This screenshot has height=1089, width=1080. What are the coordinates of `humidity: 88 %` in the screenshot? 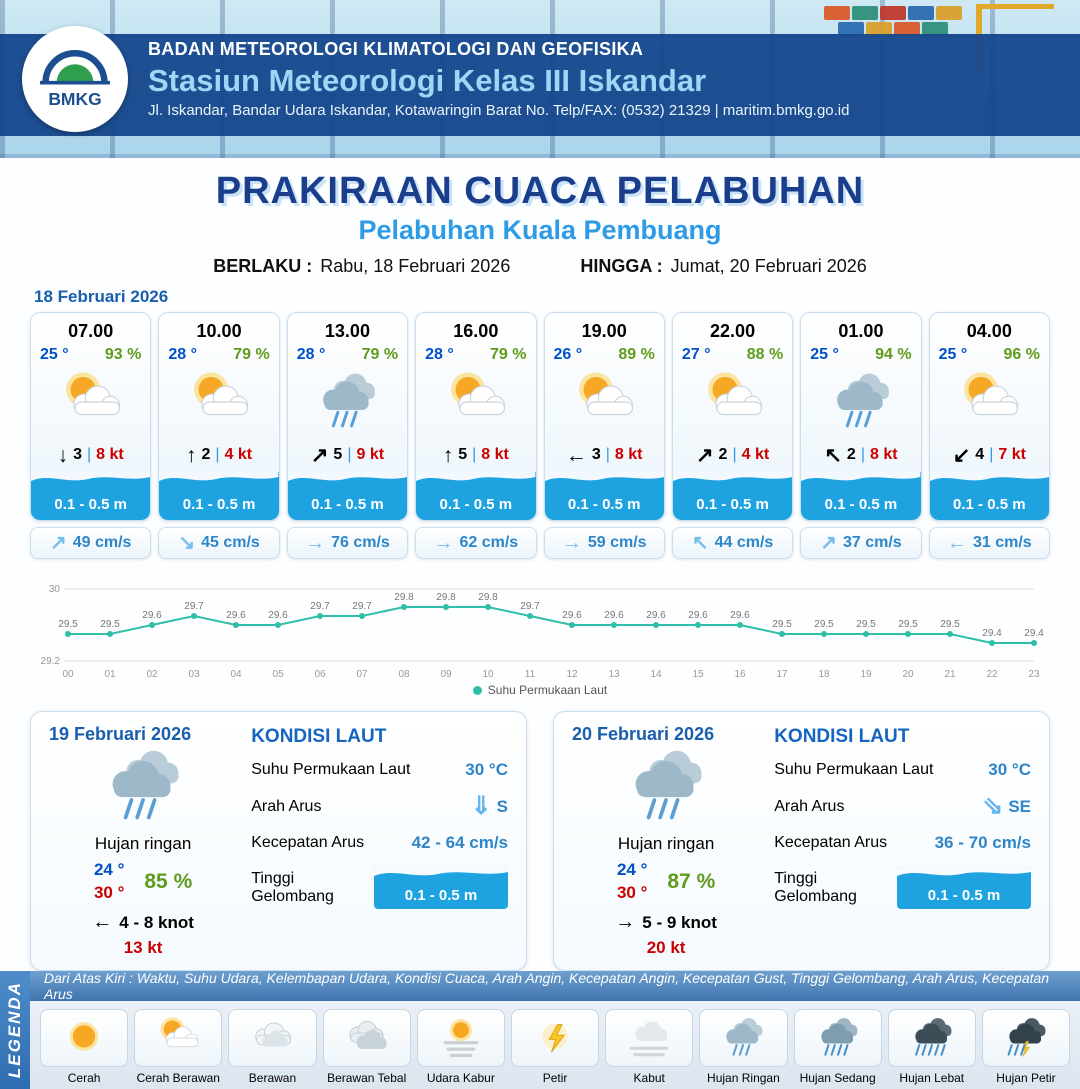 It's located at (765, 354).